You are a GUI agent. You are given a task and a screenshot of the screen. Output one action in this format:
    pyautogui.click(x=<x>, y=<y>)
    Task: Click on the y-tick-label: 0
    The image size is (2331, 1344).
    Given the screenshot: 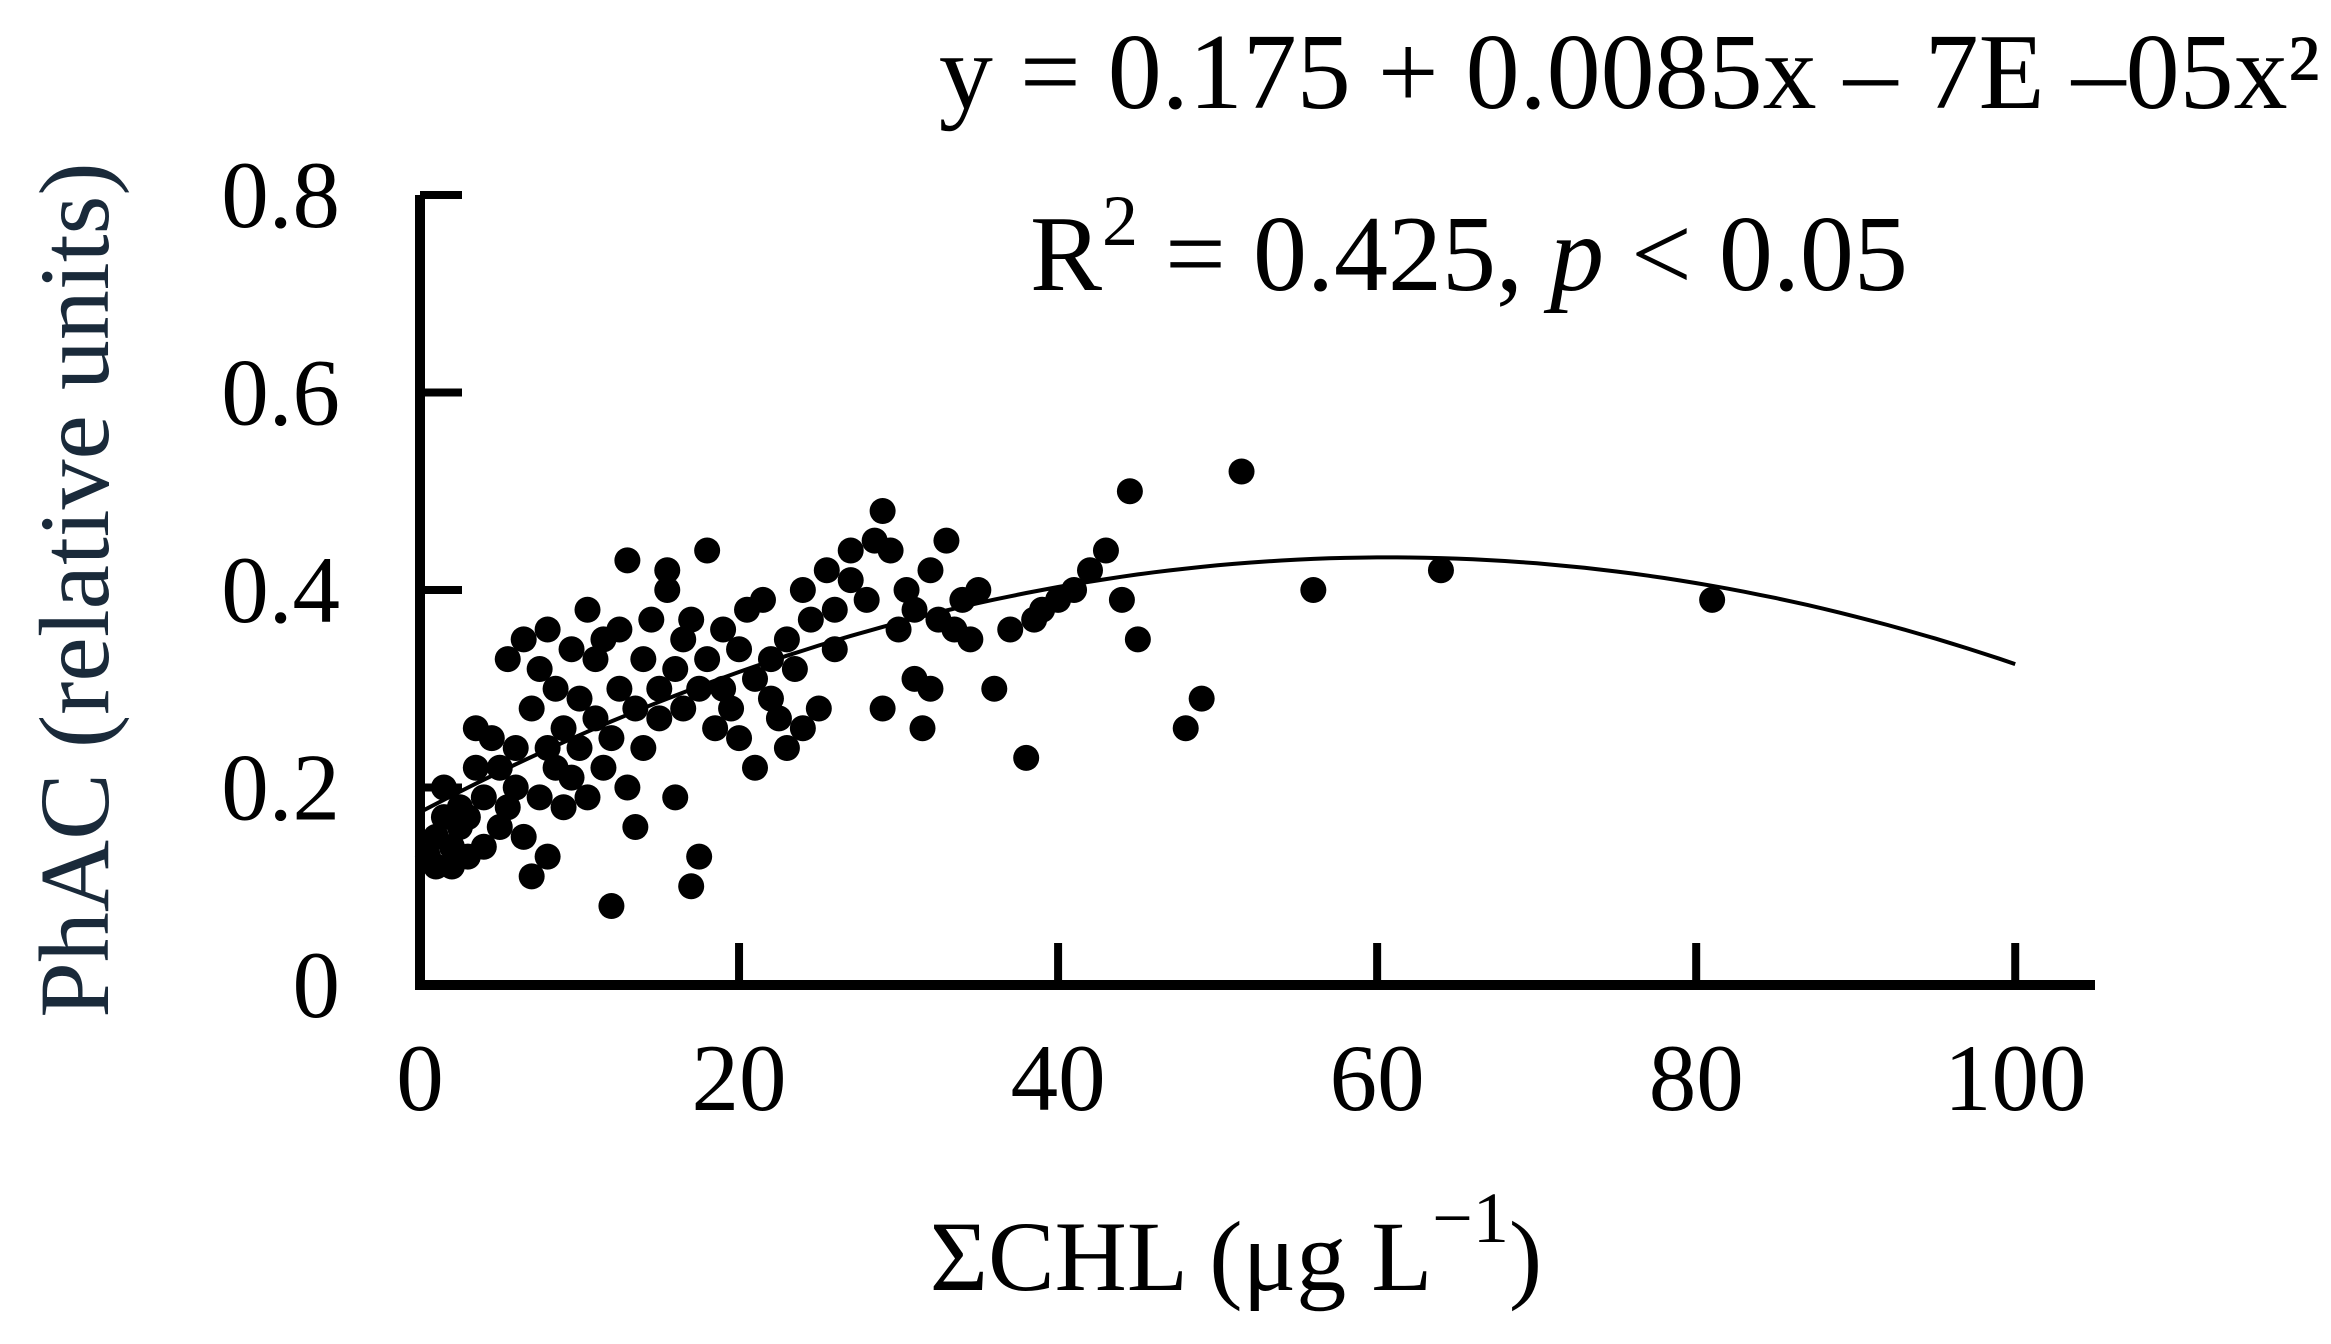 What is the action you would take?
    pyautogui.click(x=317, y=985)
    